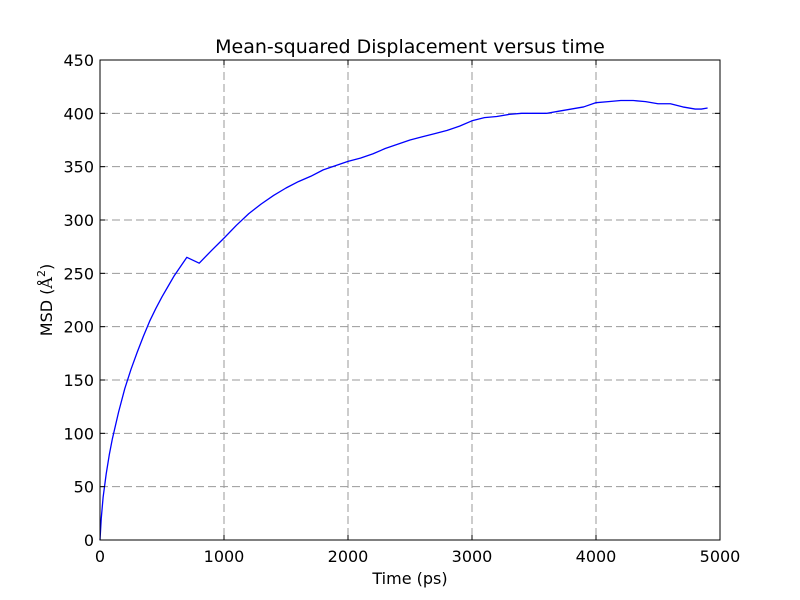 The image size is (800, 600). Describe the element at coordinates (46, 283) in the screenshot. I see `y-axis-label-unit: Å` at that location.